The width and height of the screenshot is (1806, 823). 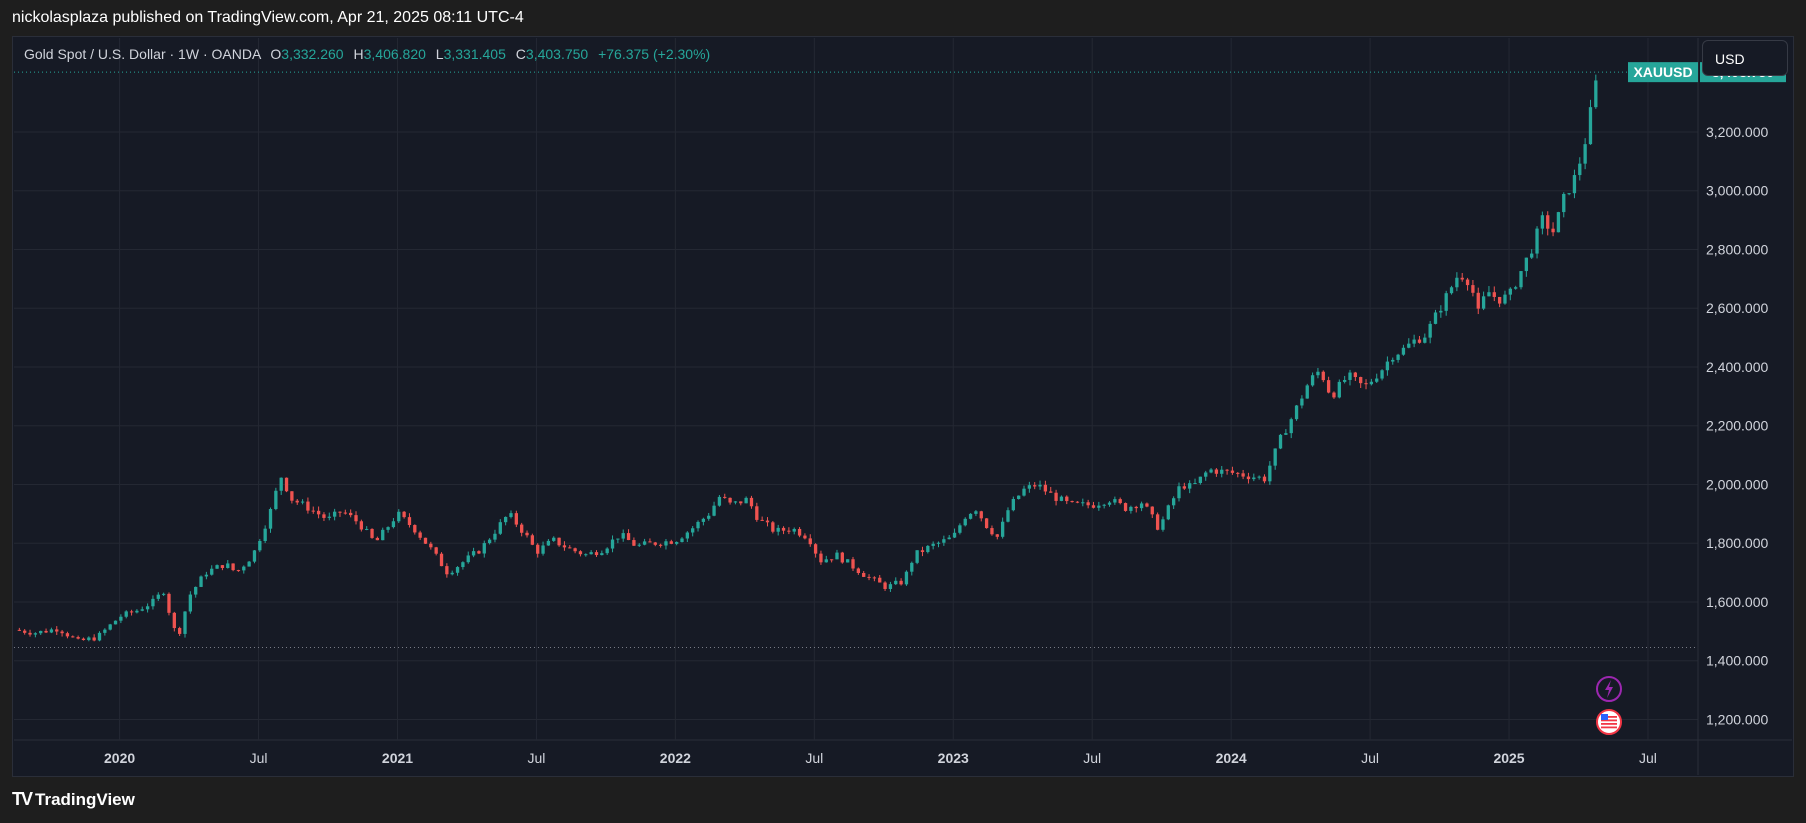 What do you see at coordinates (1737, 543) in the screenshot?
I see `y-tick-label: 1,800.000` at bounding box center [1737, 543].